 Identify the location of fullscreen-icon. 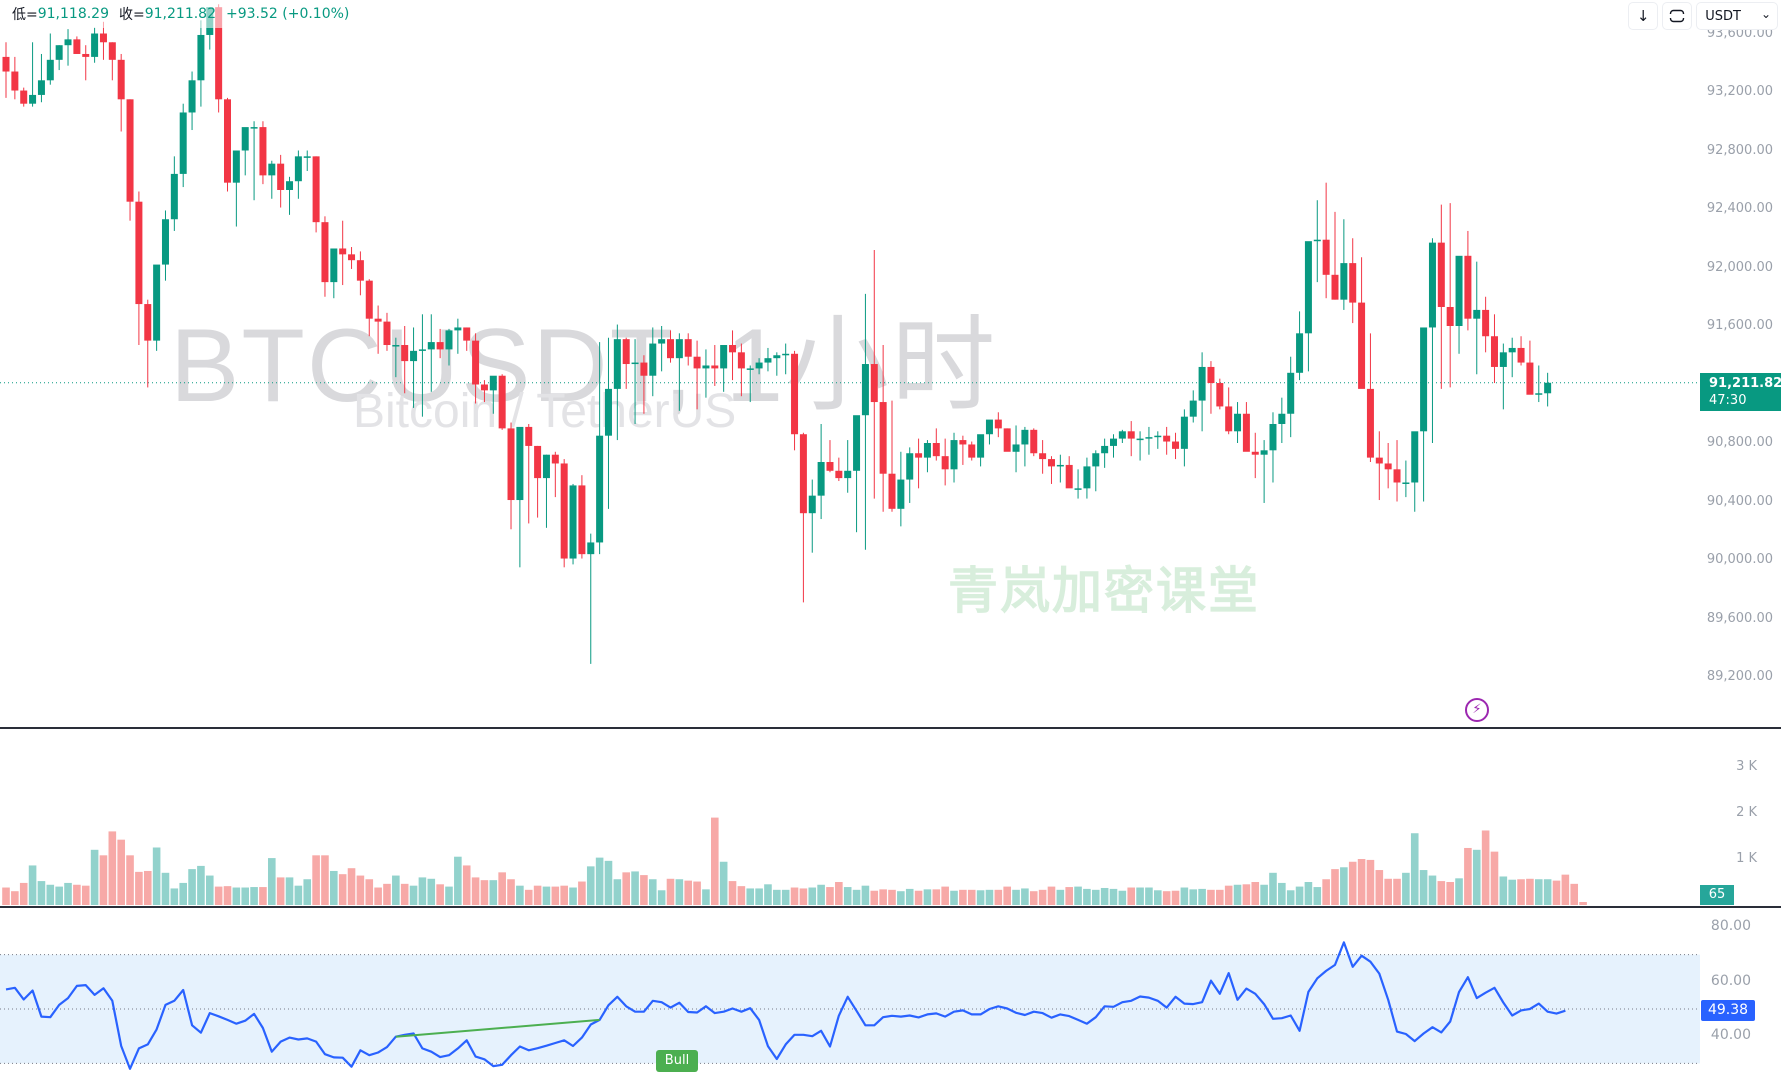
(1677, 16).